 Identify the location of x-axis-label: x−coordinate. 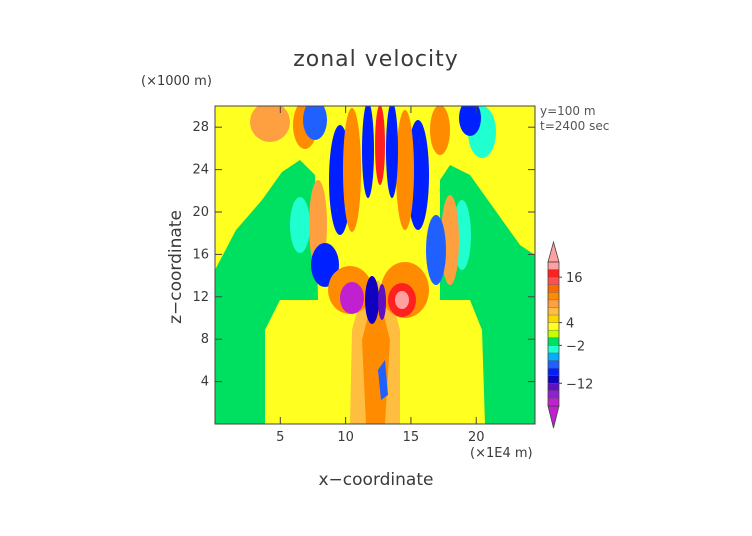
(376, 480).